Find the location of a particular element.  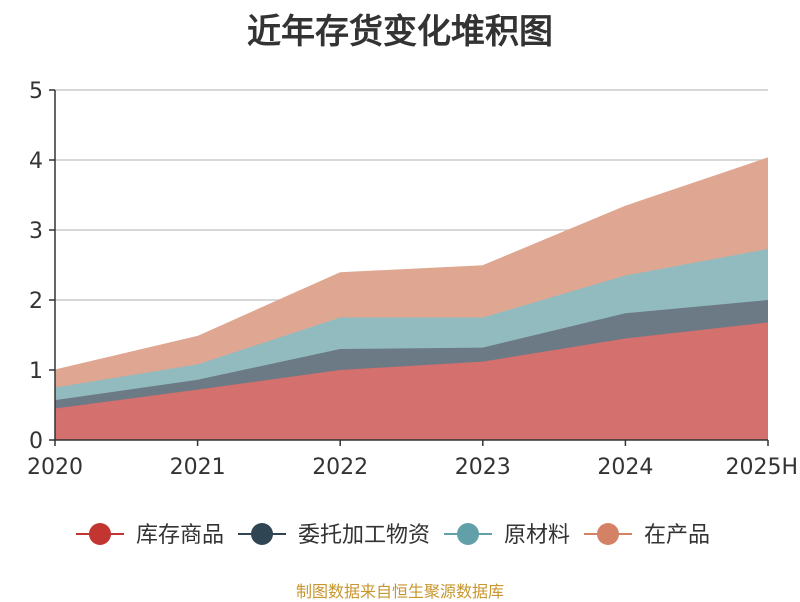

legend-item-1: 库存商品 is located at coordinates (150, 535).